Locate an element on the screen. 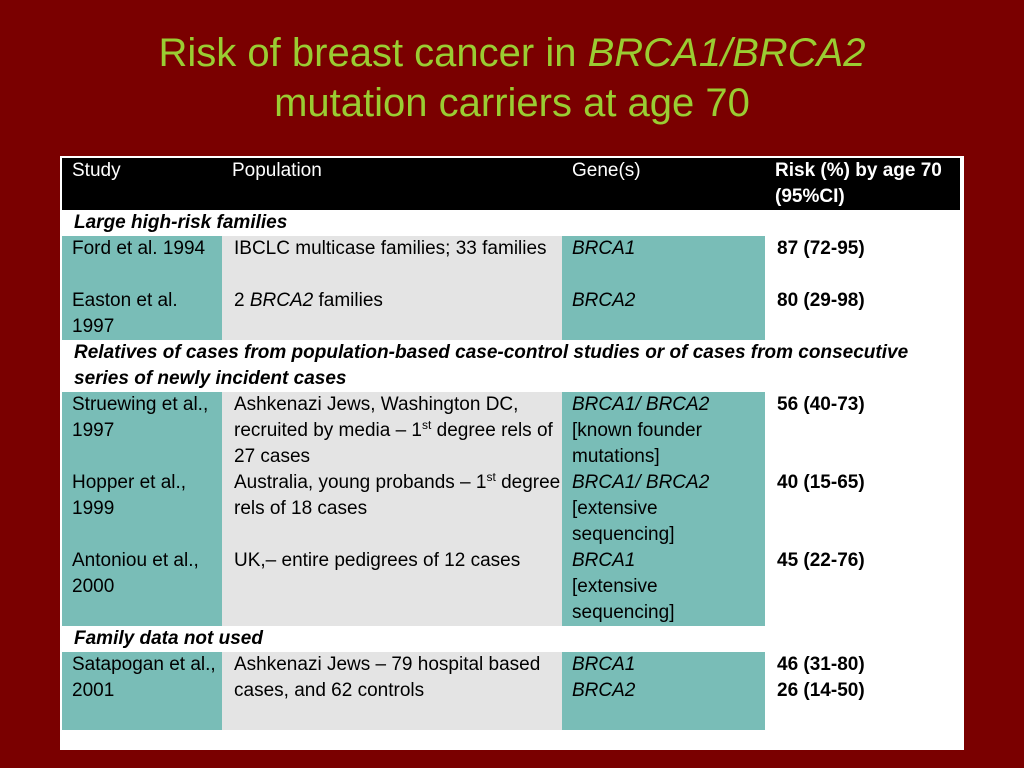 This screenshot has height=768, width=1024. header-risk: Risk (%) by age 70 (95%CI) is located at coordinates (862, 184).